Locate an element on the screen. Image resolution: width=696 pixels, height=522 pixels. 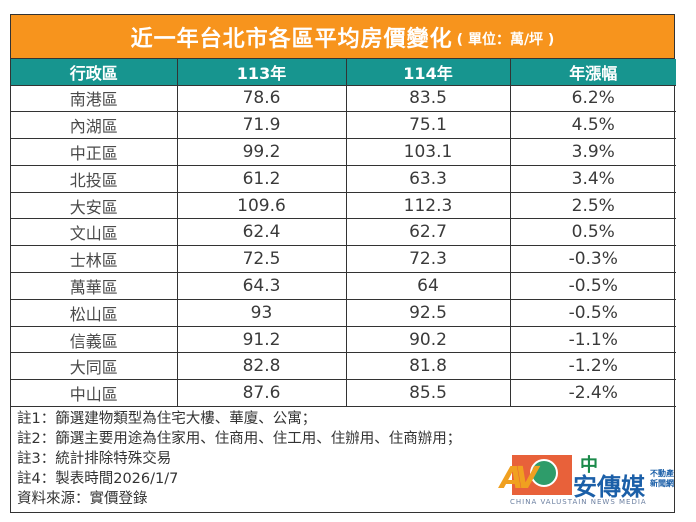
price-113-cell: 78.6 is located at coordinates (262, 99).